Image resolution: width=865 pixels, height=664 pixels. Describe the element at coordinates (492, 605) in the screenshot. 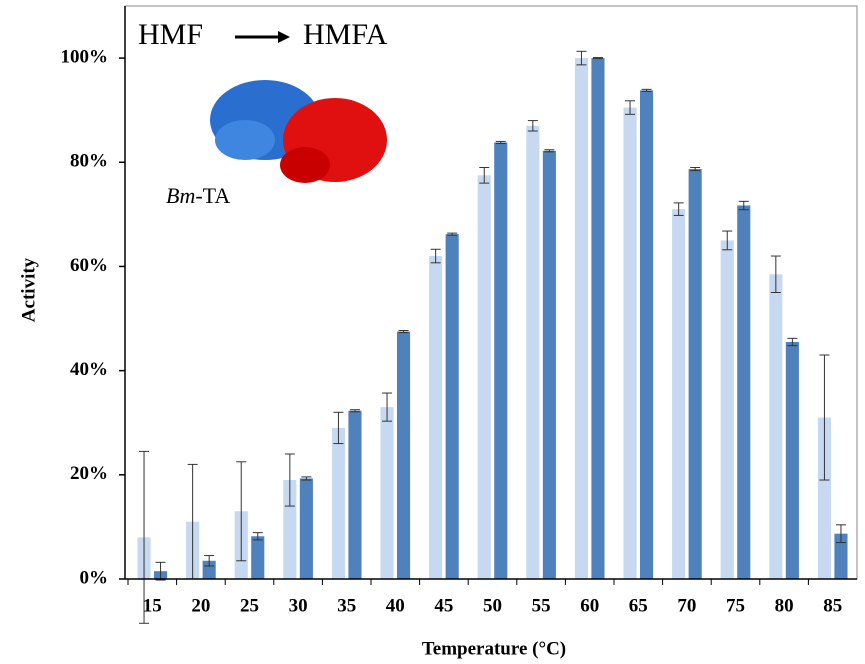

I see `x-tick-label: 50` at that location.